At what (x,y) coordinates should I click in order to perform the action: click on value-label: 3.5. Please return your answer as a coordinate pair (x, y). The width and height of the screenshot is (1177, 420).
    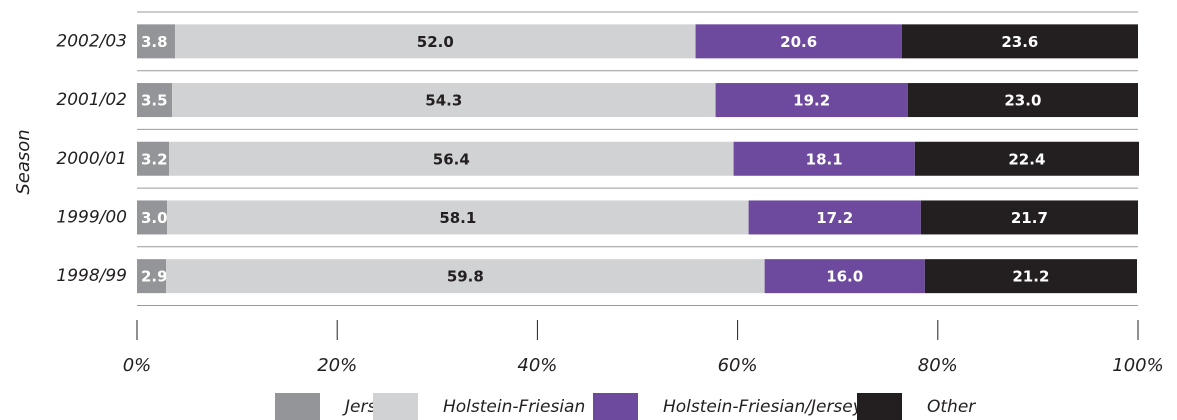
    Looking at the image, I should click on (154, 101).